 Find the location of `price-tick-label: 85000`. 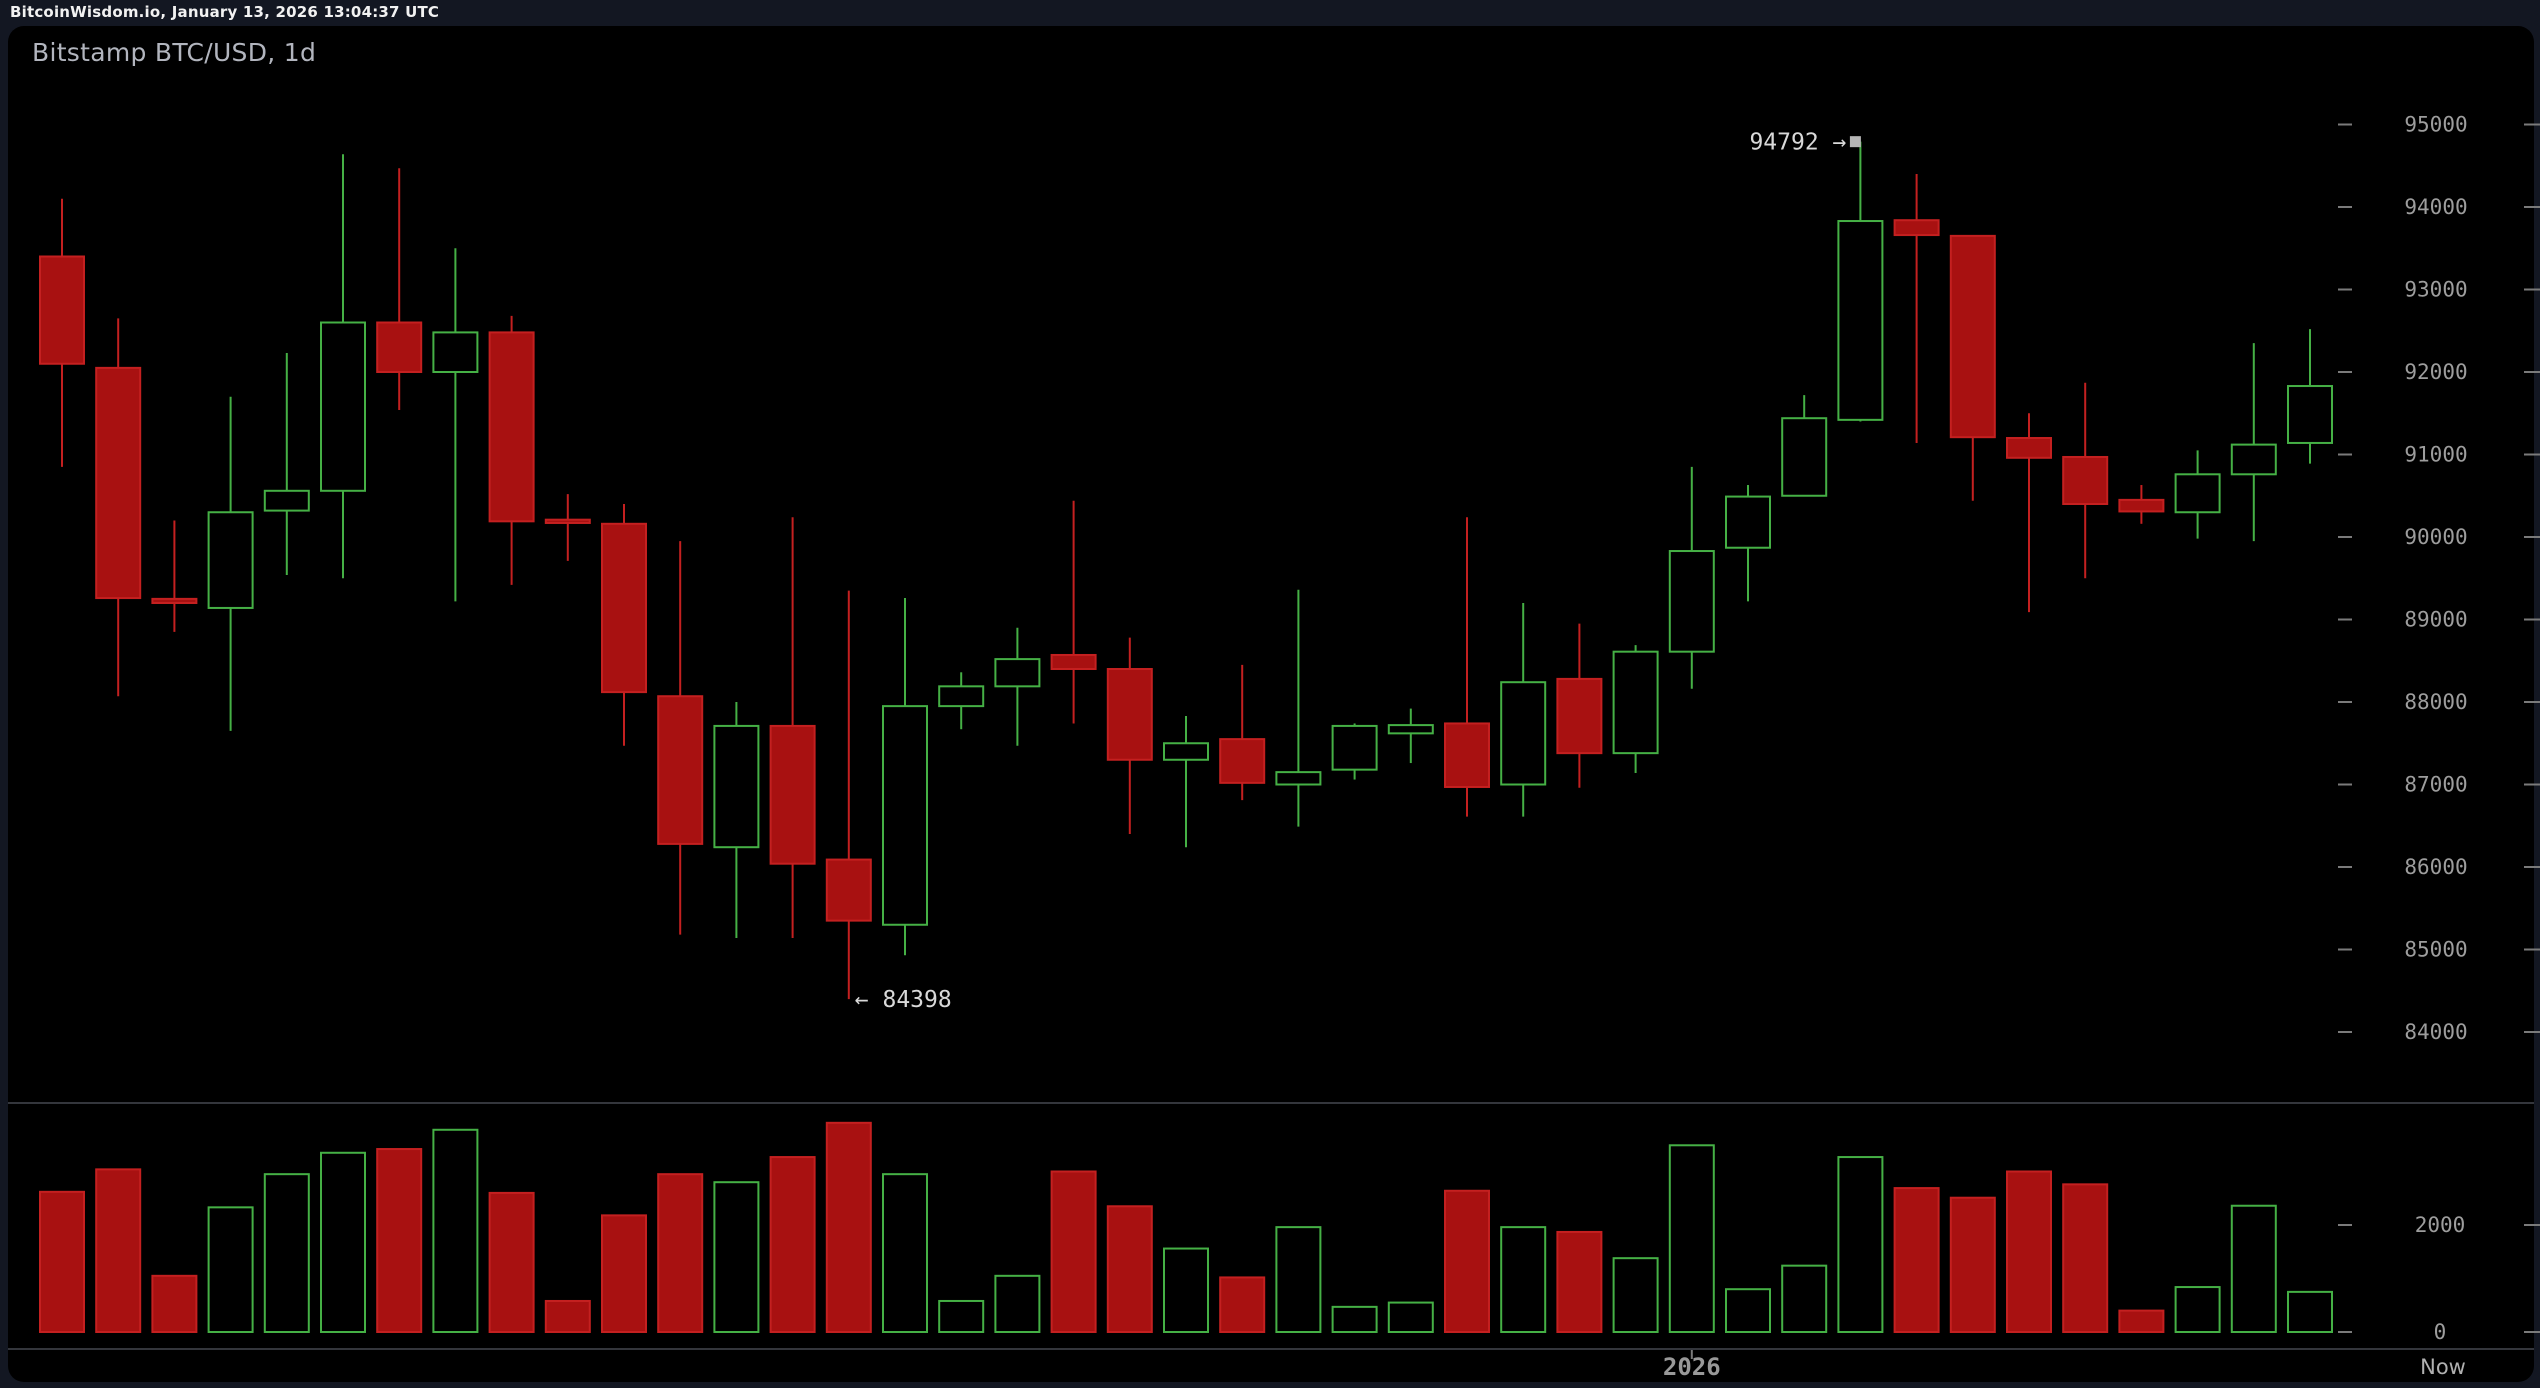

price-tick-label: 85000 is located at coordinates (2435, 950).